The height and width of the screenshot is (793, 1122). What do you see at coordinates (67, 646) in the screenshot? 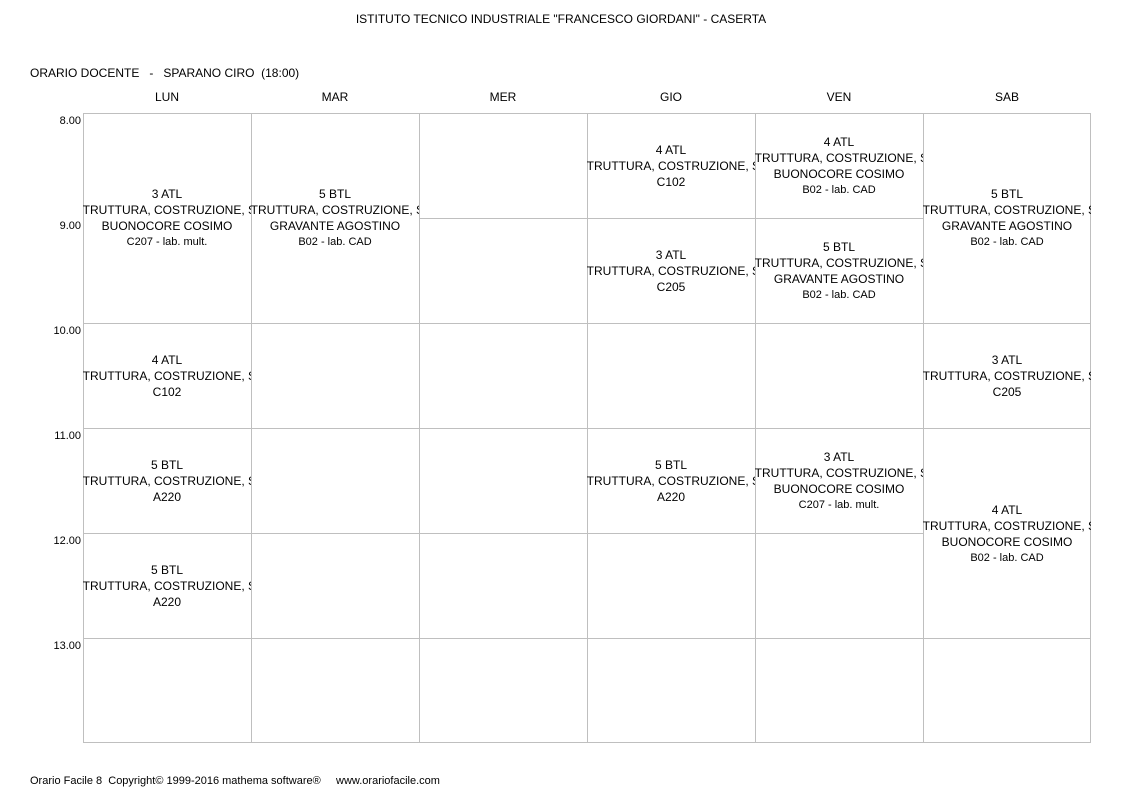
I see `hour-label: 13.00` at bounding box center [67, 646].